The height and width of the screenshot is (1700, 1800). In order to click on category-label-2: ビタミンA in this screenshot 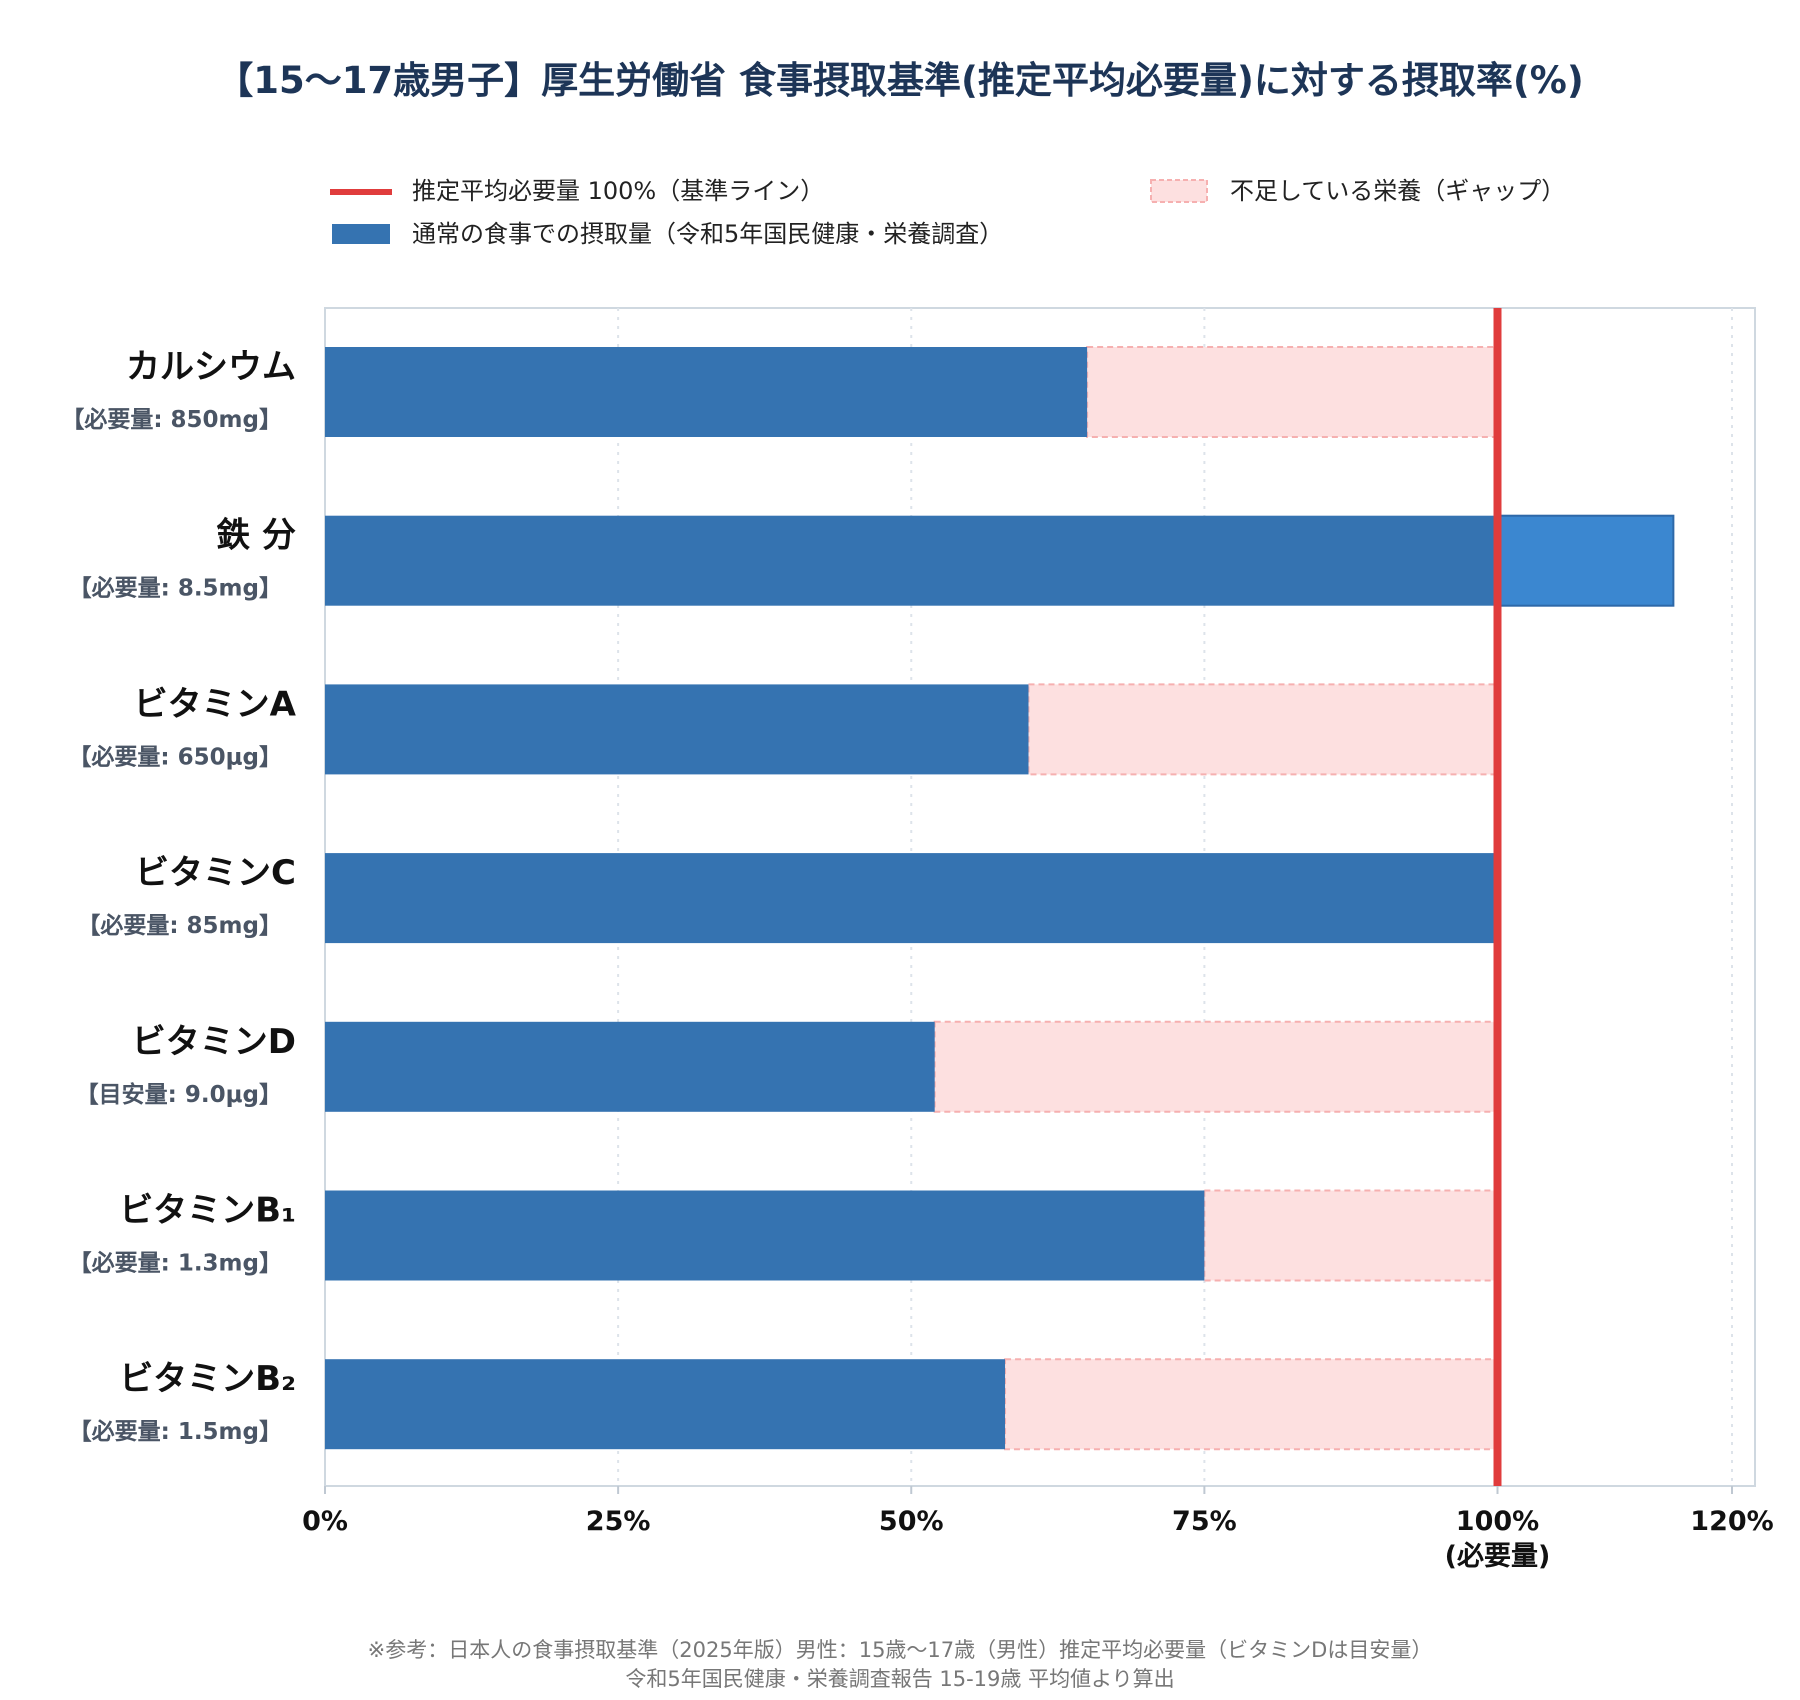, I will do `click(215, 704)`.